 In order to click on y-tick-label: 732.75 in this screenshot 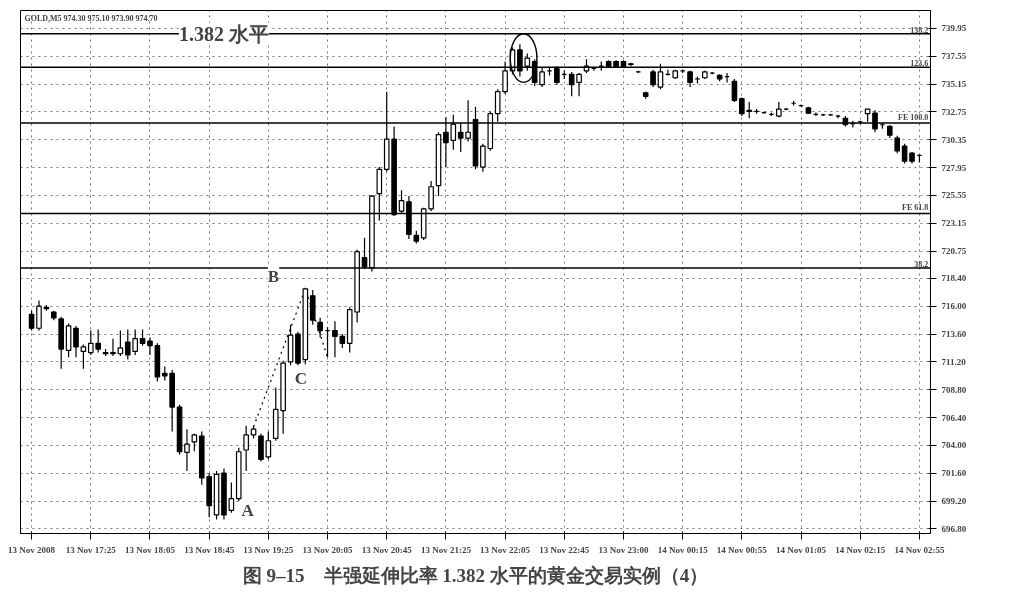, I will do `click(954, 111)`.